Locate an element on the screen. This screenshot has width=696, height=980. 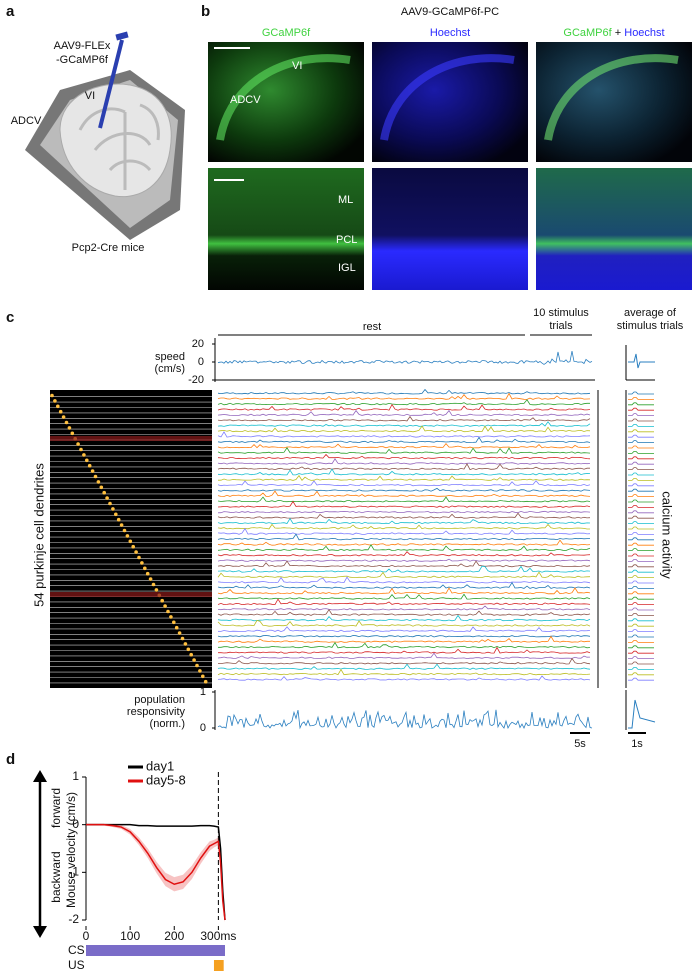
axis-label: speed is located at coordinates (170, 357).